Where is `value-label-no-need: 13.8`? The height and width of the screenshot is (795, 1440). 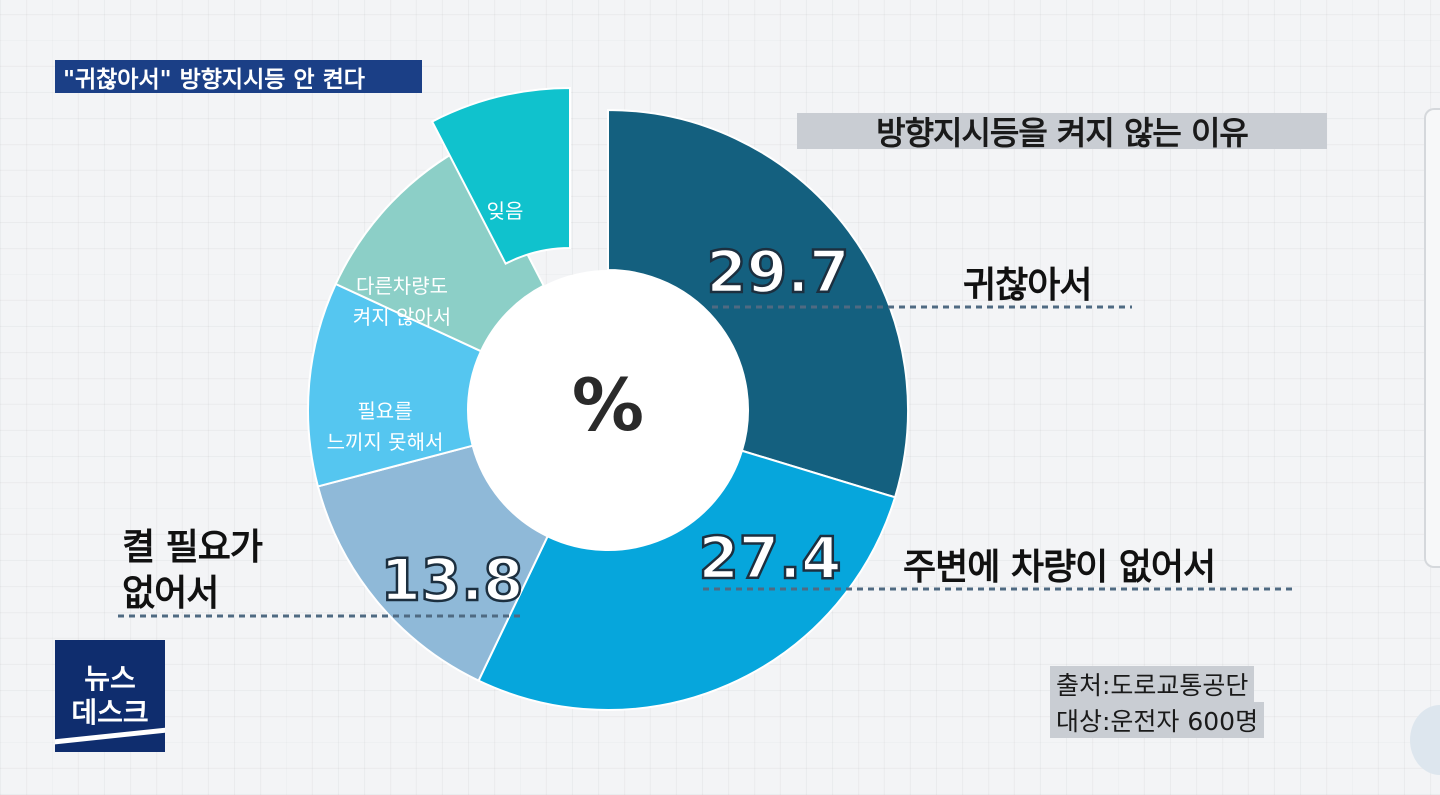
value-label-no-need: 13.8 is located at coordinates (451, 580).